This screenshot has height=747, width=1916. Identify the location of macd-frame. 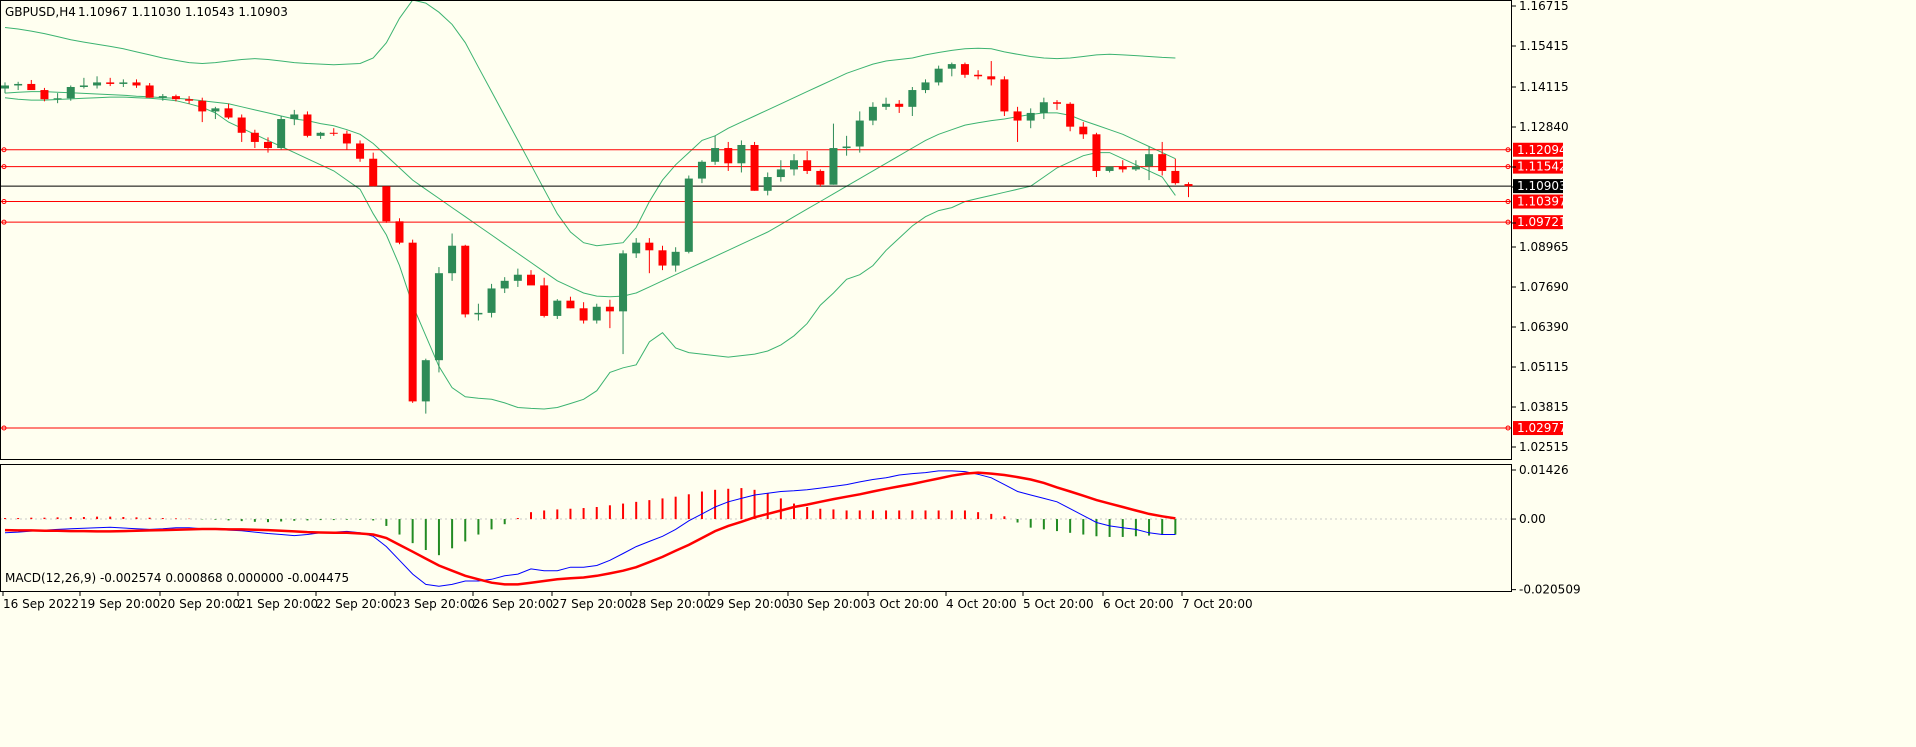
(756, 528).